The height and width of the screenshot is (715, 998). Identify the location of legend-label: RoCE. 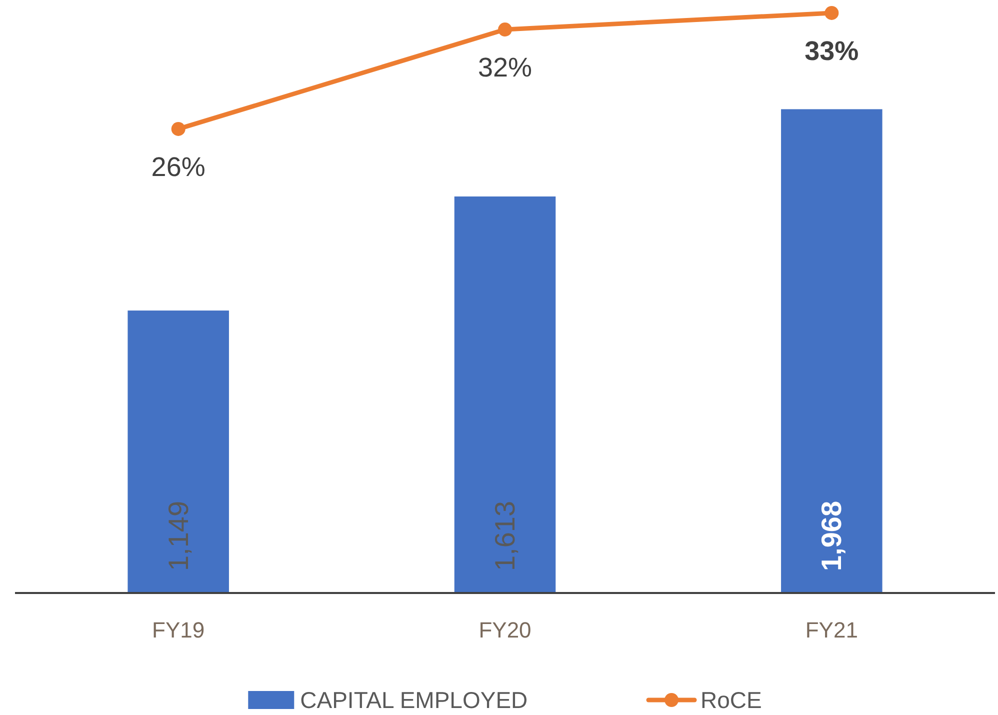
(731, 700).